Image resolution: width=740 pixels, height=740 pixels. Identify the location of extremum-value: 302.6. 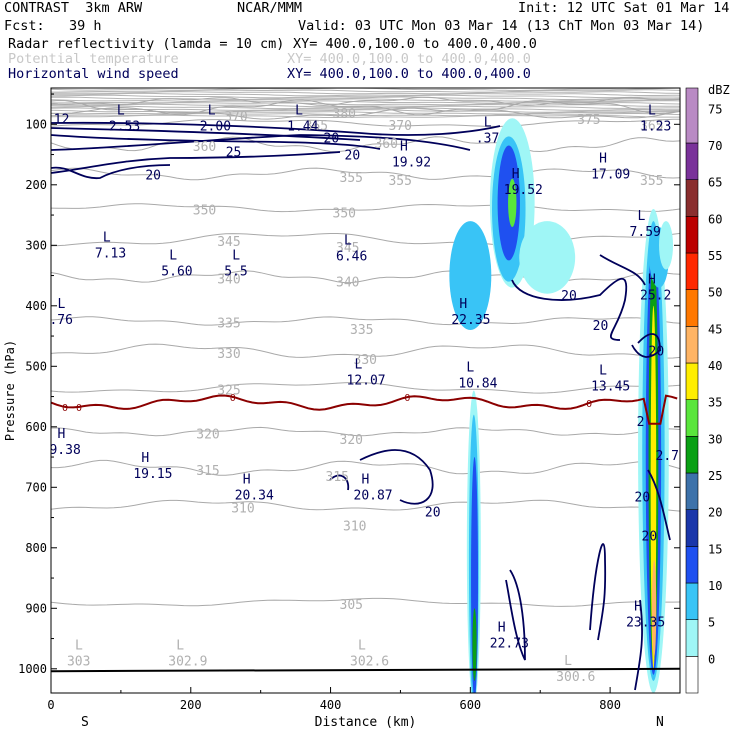
(369, 662).